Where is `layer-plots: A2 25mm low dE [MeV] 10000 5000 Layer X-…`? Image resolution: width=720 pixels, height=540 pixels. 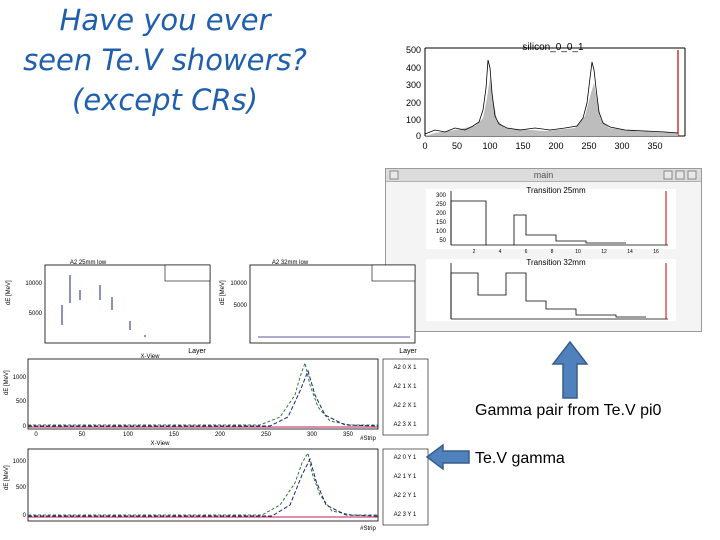
layer-plots: A2 25mm low dE [MeV] 10000 5000 Layer X-… is located at coordinates (212, 307).